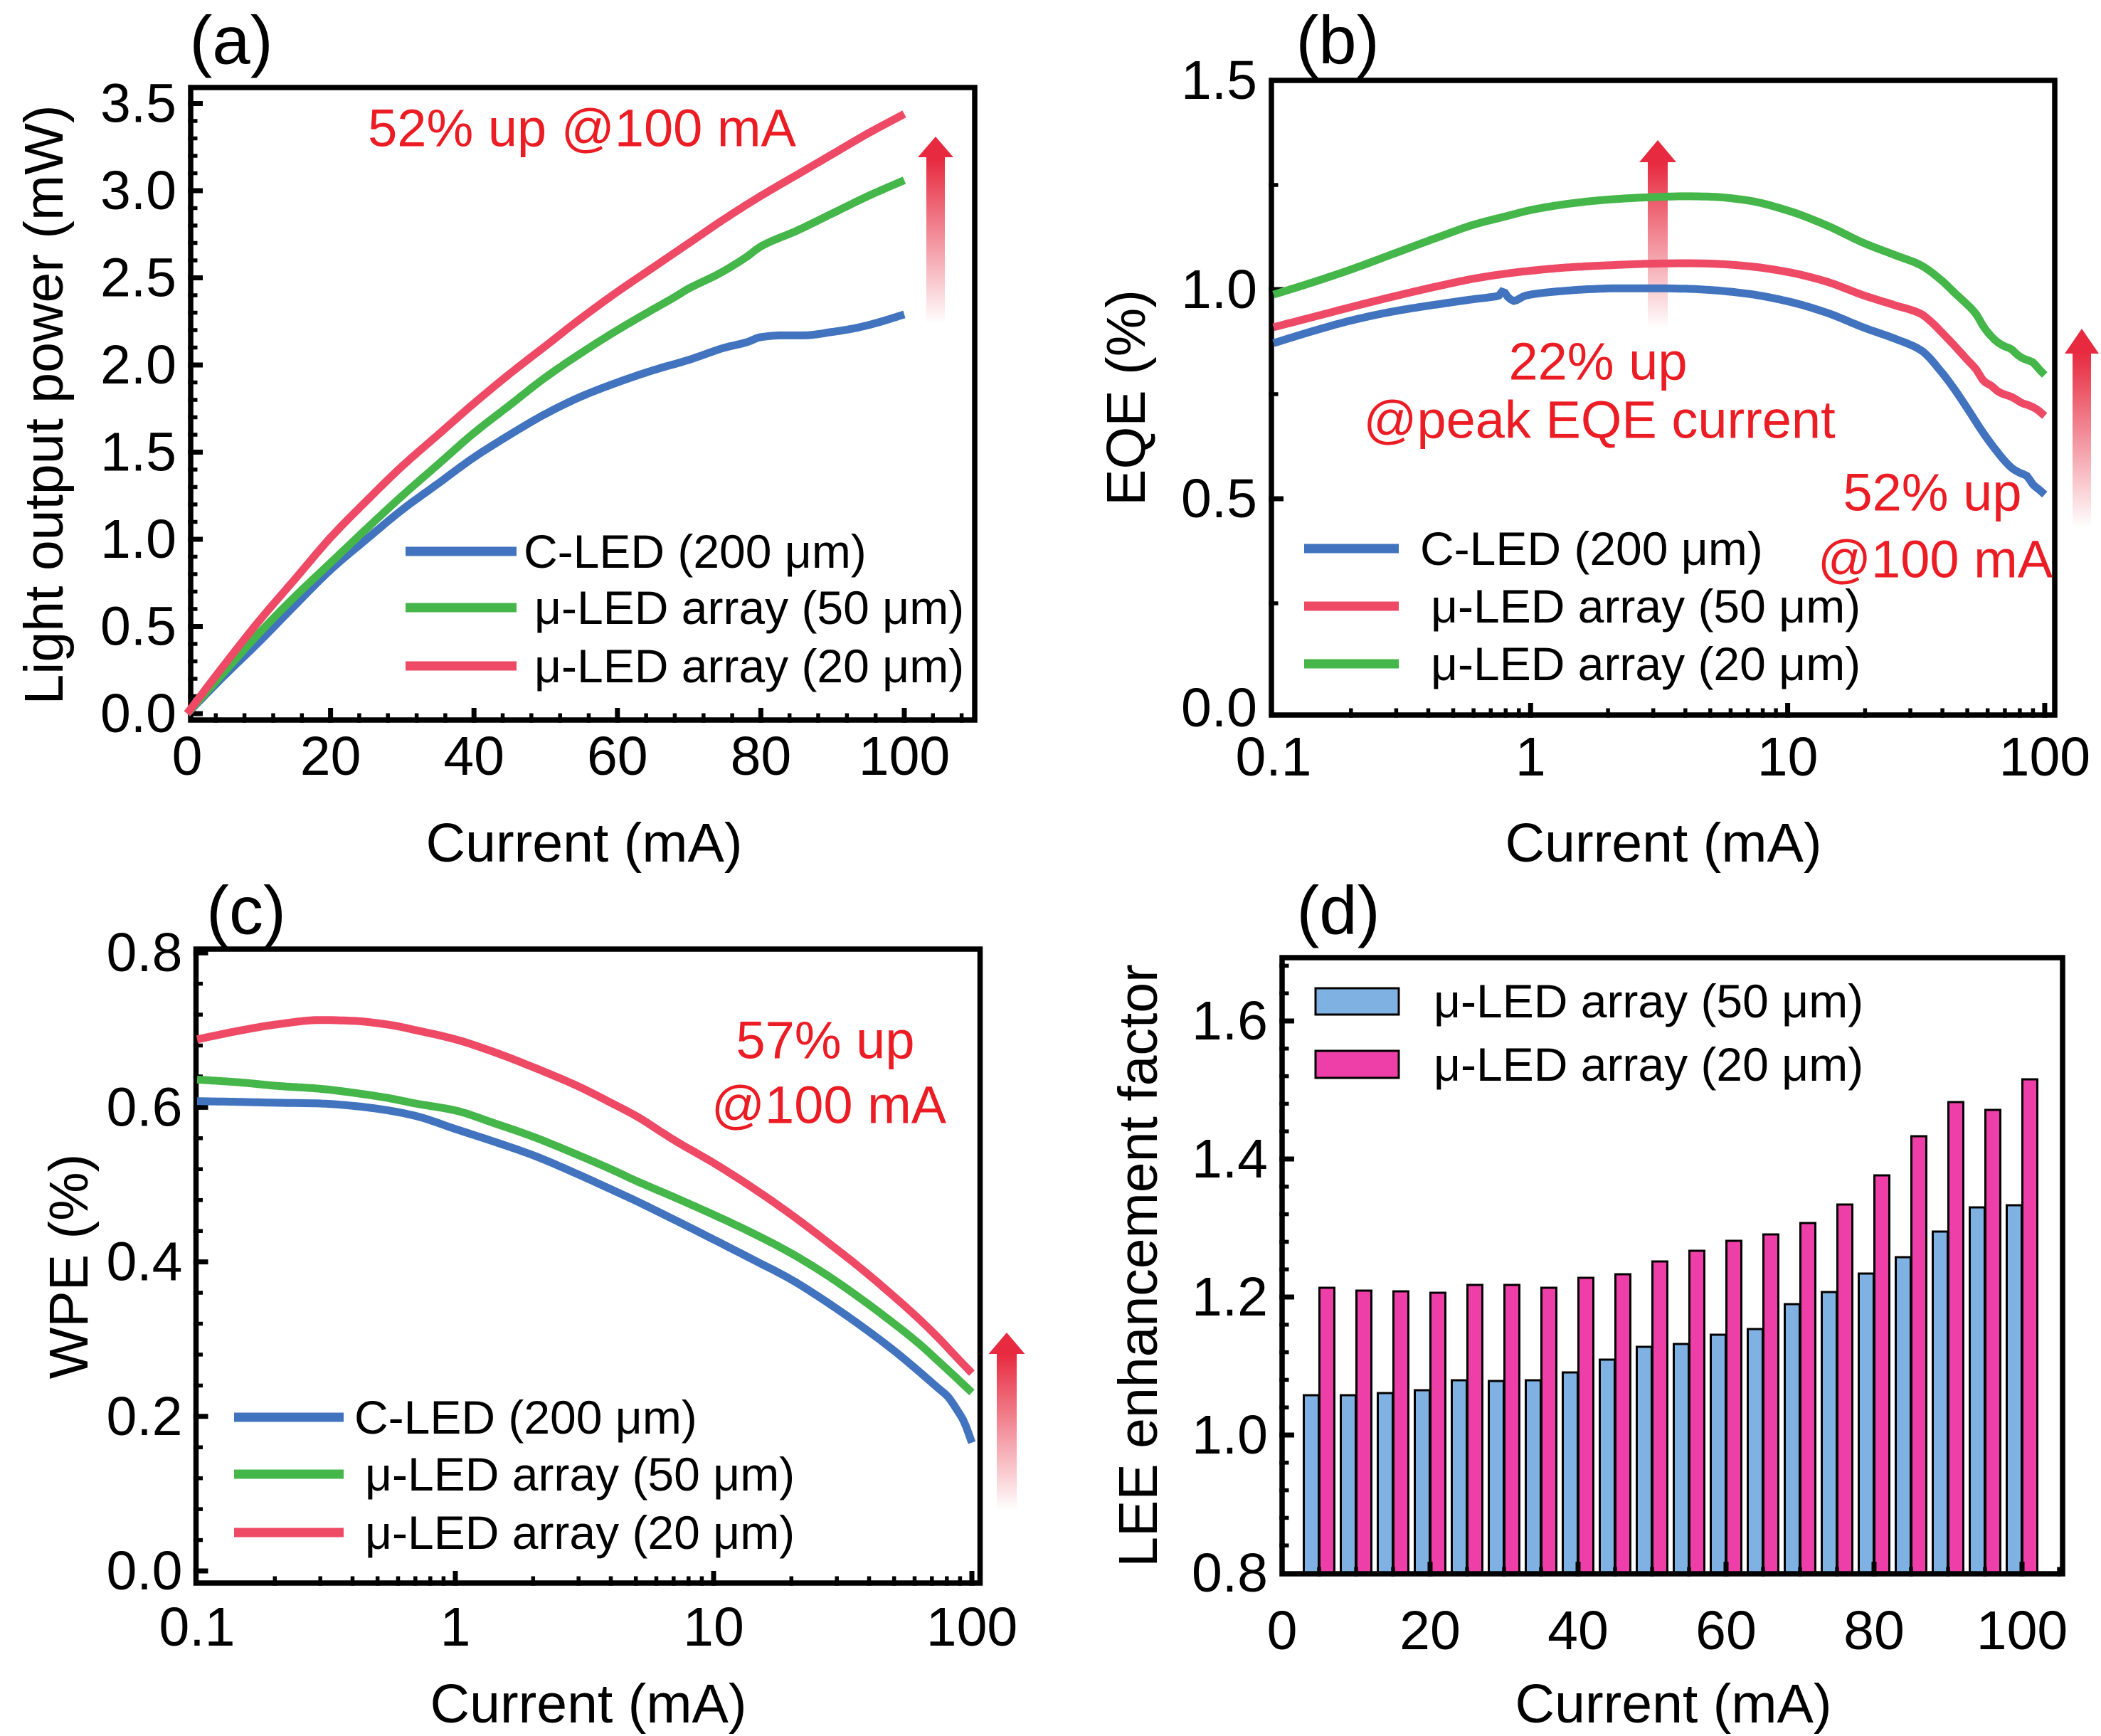 The width and height of the screenshot is (2101, 1736). I want to click on svg-text: 2.5, so click(138, 279).